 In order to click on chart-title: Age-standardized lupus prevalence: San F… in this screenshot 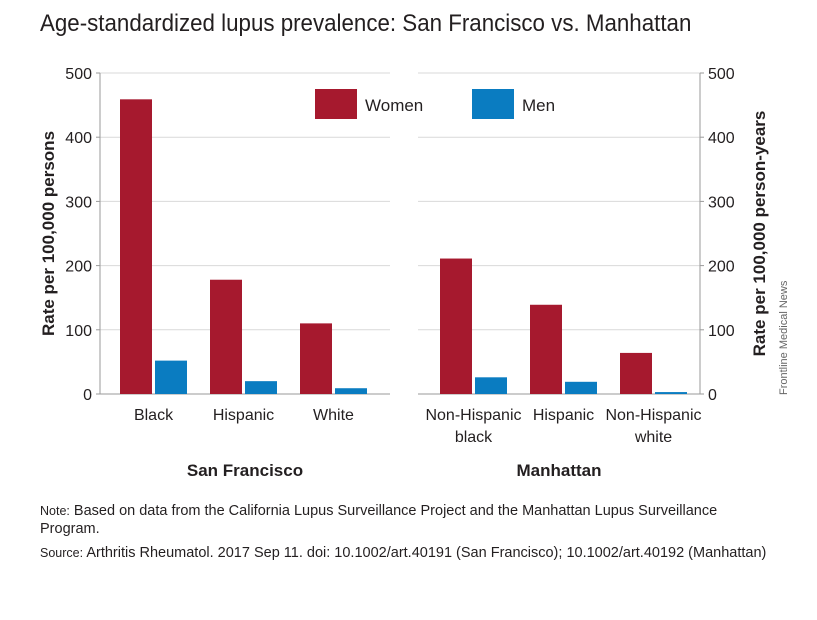, I will do `click(366, 23)`.